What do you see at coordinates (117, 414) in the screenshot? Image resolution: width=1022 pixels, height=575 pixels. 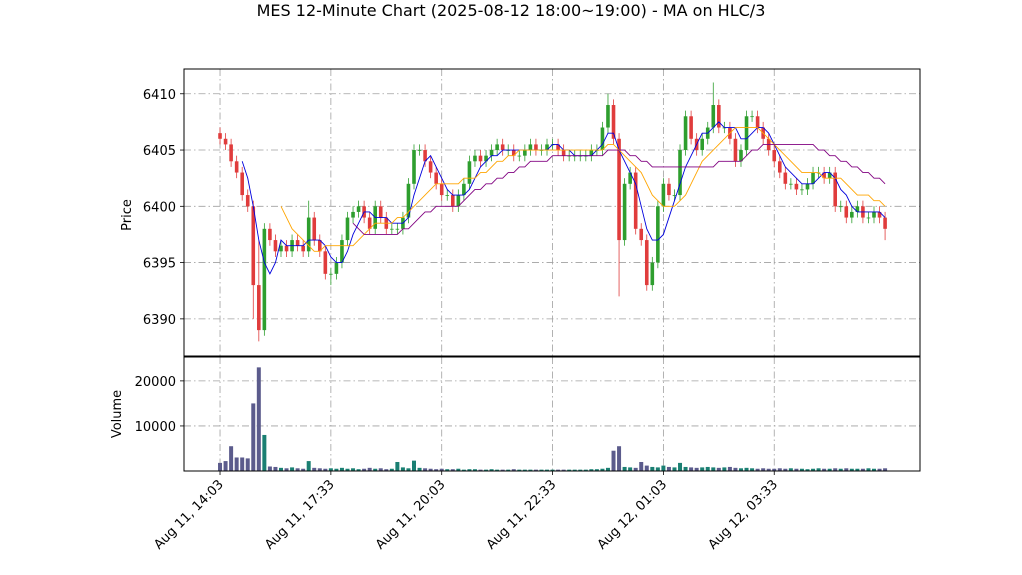 I see `y-axis-label: Volume` at bounding box center [117, 414].